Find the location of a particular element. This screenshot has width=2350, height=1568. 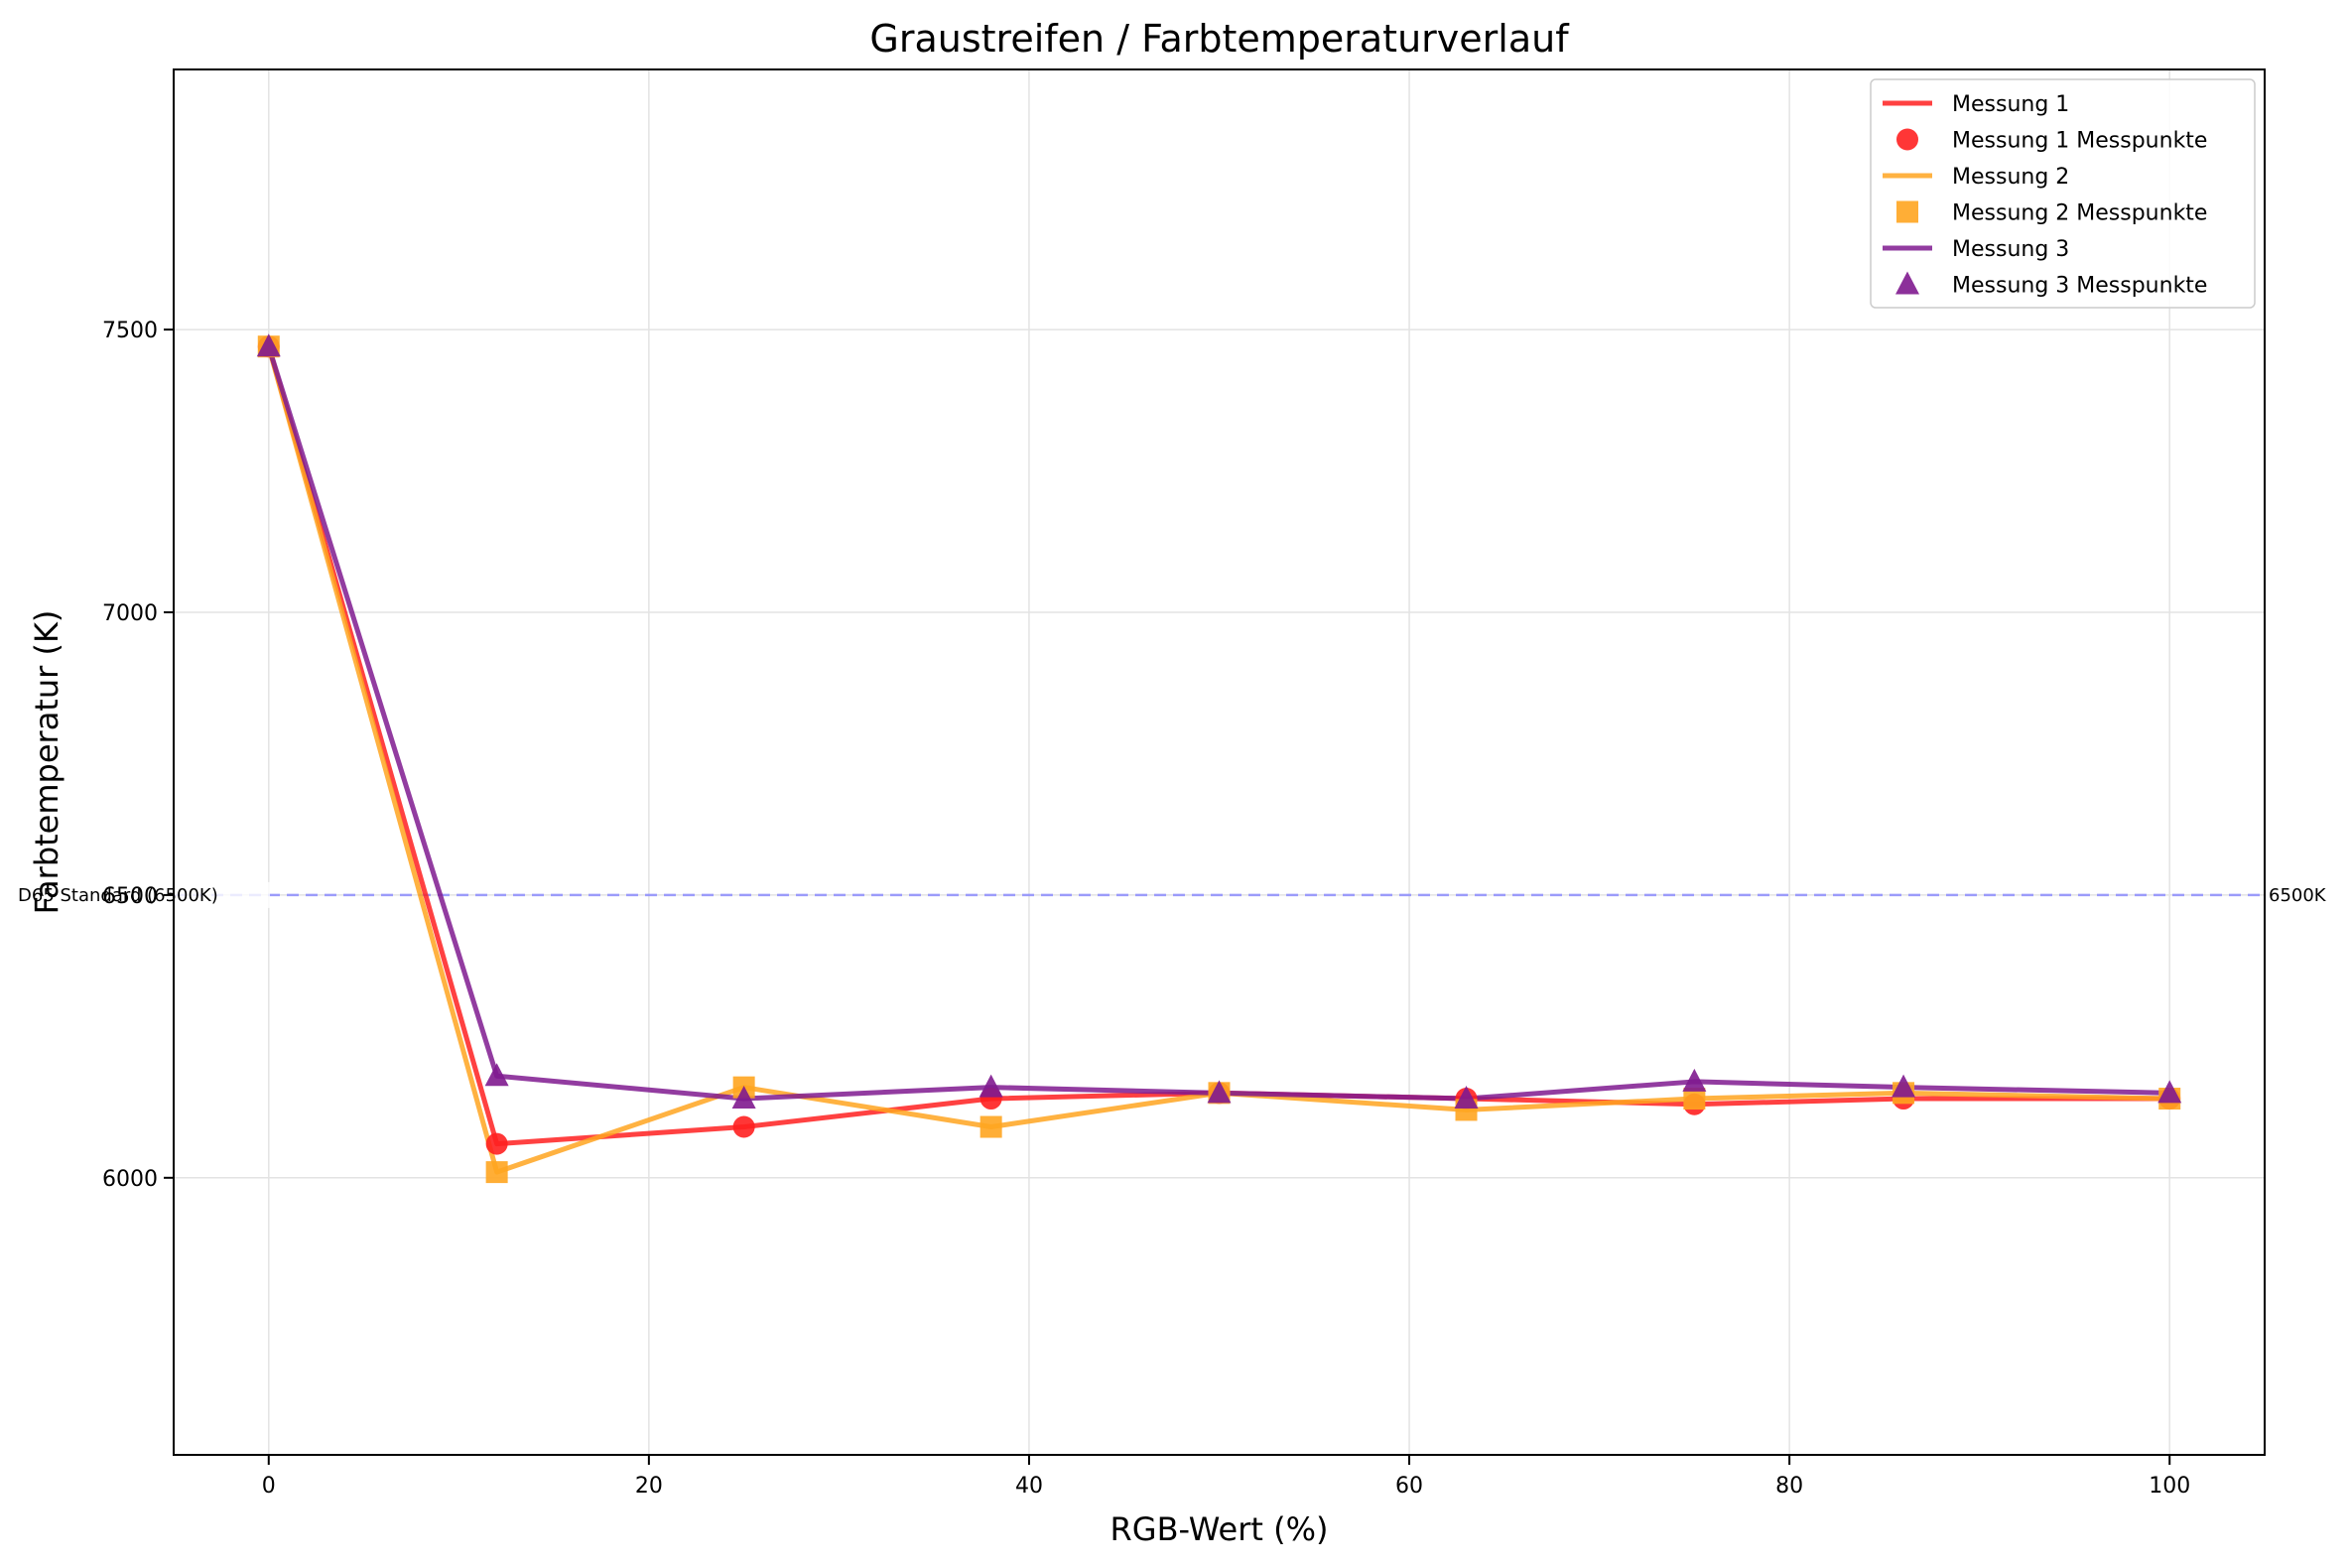

x-tick-label: 80 is located at coordinates (1789, 1486).